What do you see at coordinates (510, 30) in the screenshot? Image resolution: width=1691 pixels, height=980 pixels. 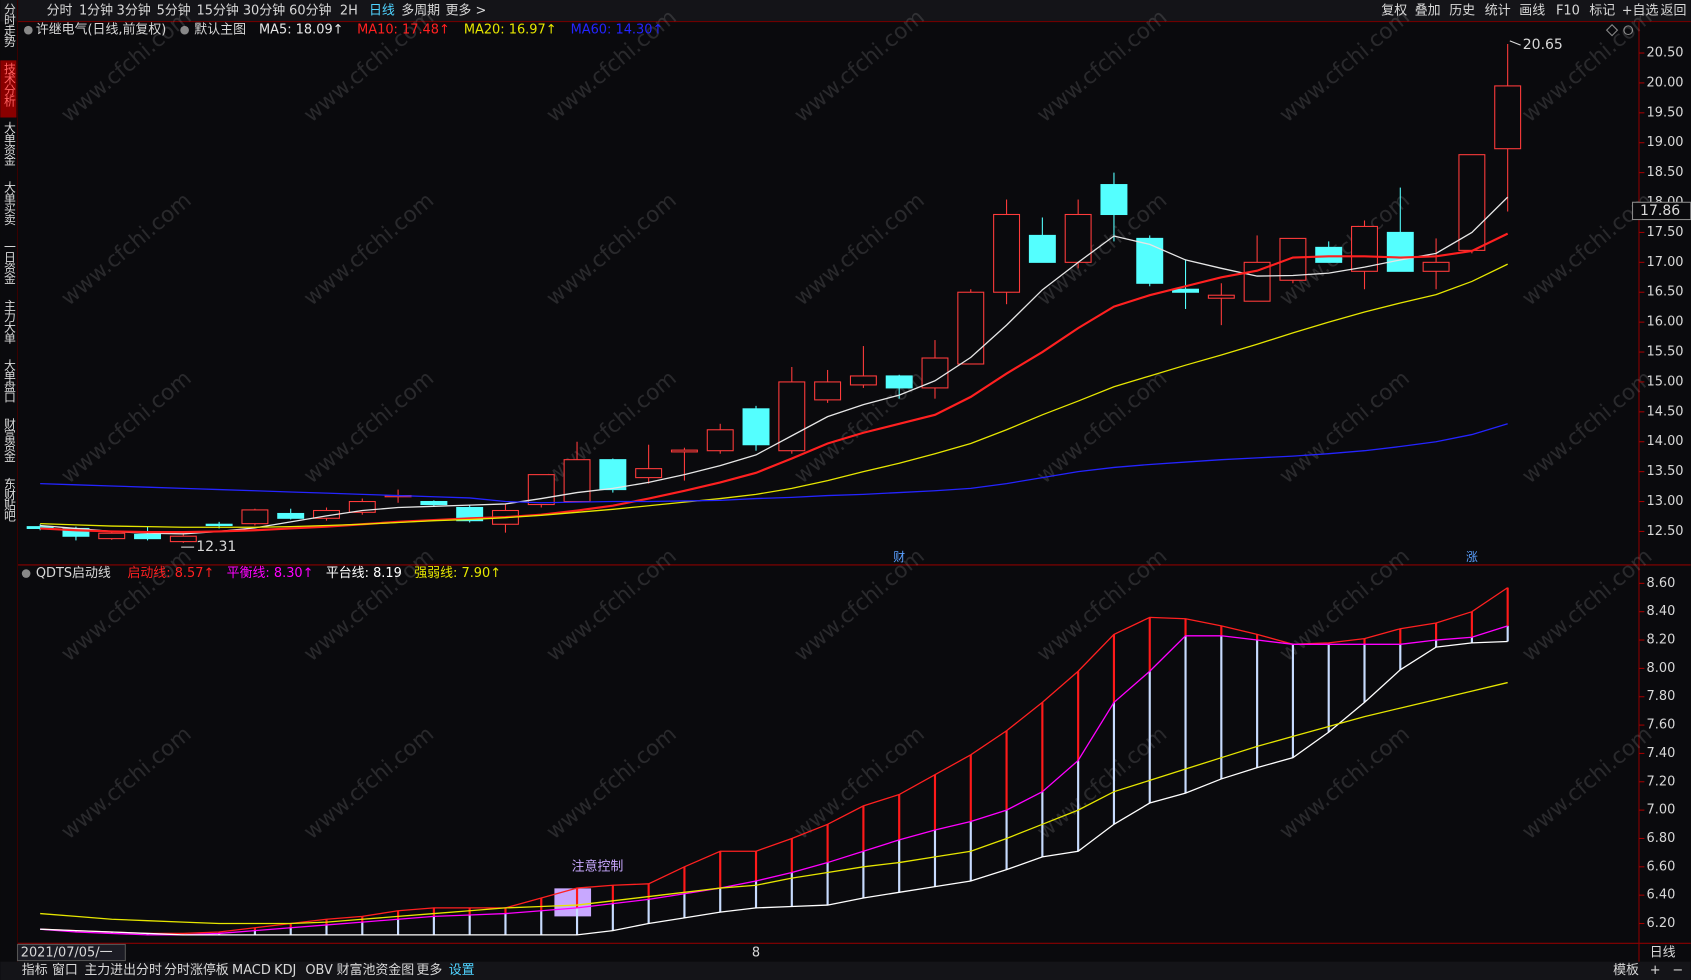 I see `legend-entry: MA20: 16.97↑` at bounding box center [510, 30].